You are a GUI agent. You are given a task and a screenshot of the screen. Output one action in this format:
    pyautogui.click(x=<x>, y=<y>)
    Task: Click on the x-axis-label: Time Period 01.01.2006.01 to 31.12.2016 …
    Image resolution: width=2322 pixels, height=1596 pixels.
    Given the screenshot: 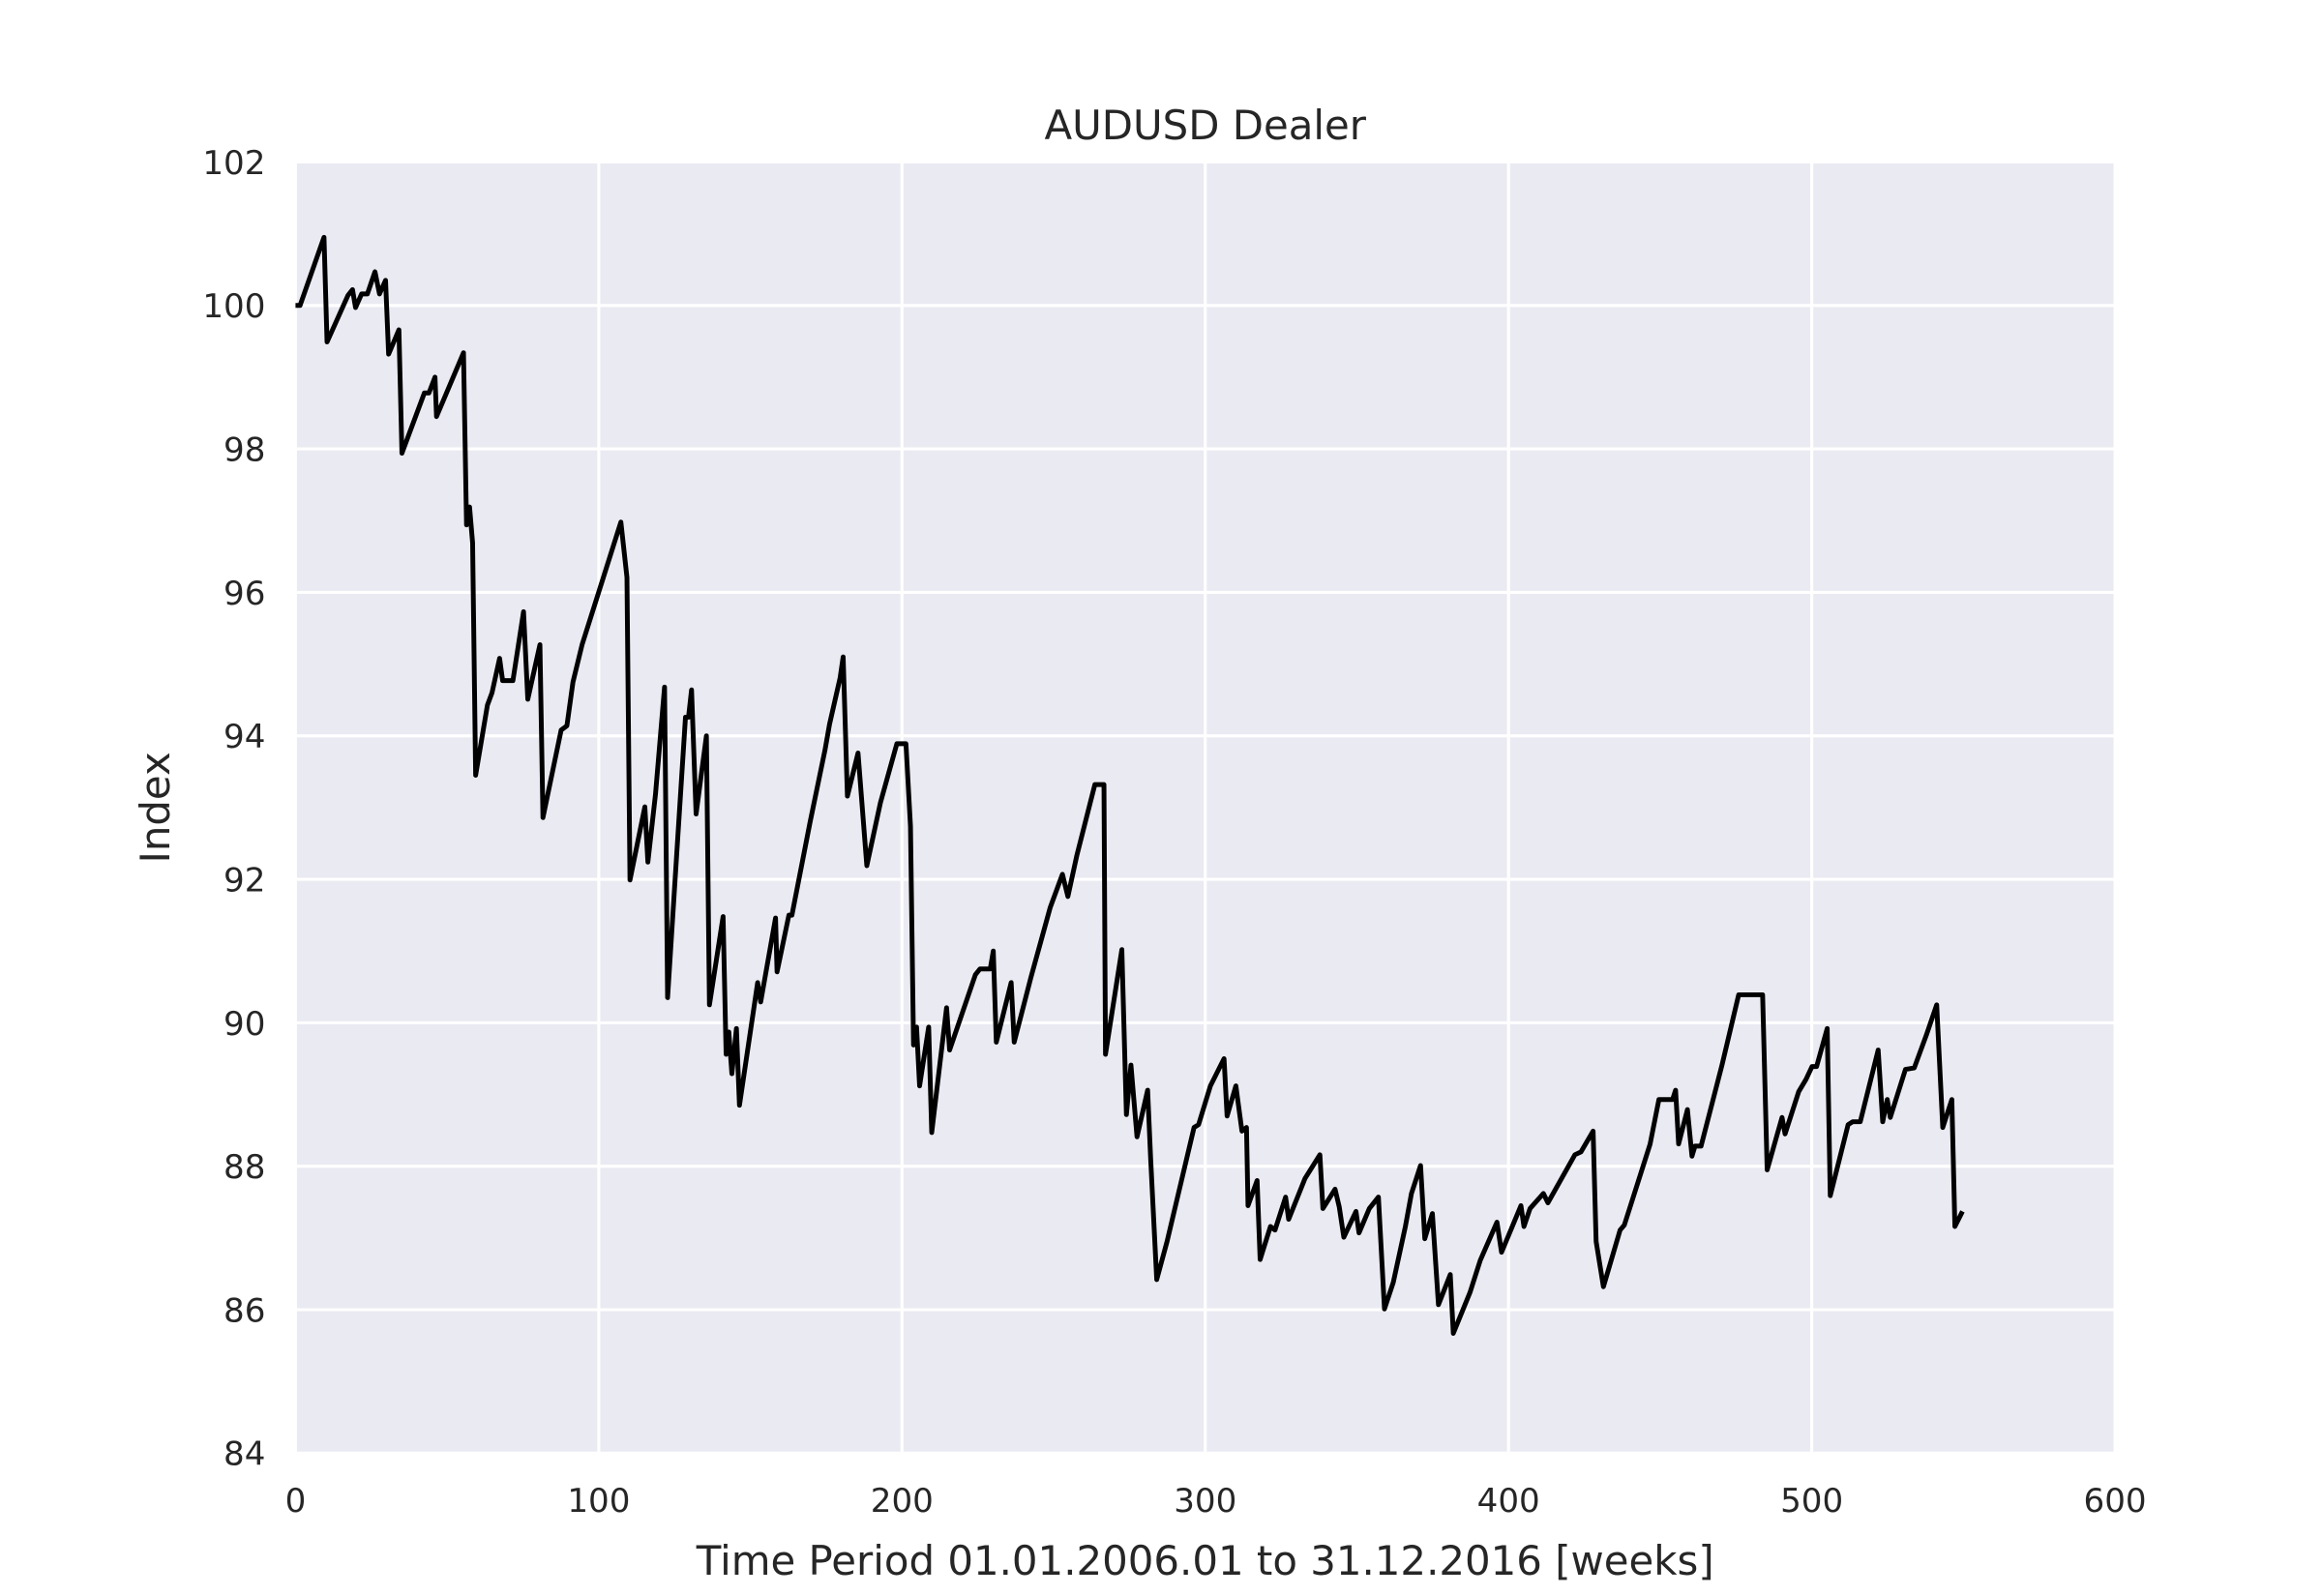 What is the action you would take?
    pyautogui.click(x=1205, y=1560)
    